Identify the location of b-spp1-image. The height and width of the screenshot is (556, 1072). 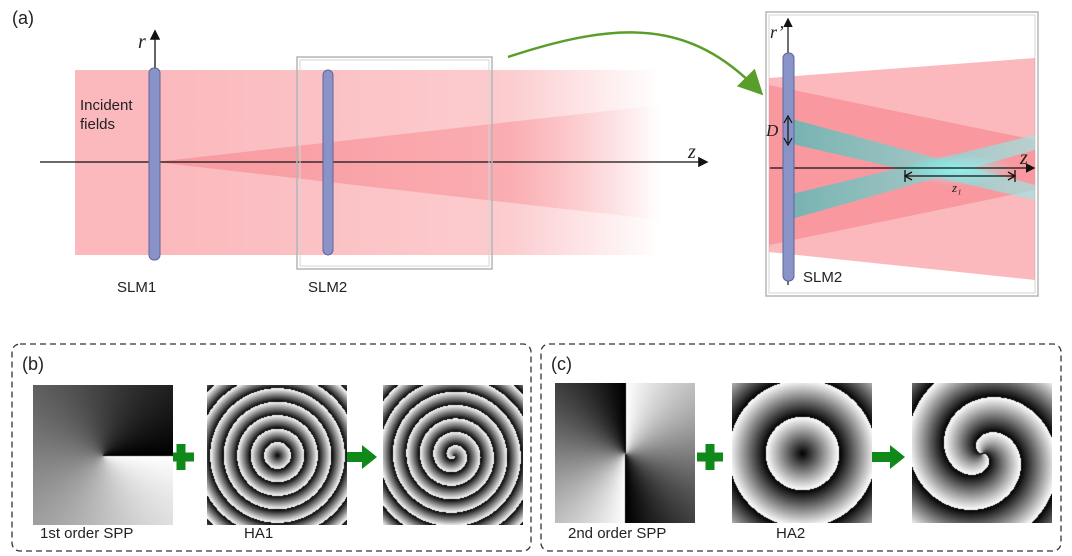
(103, 455).